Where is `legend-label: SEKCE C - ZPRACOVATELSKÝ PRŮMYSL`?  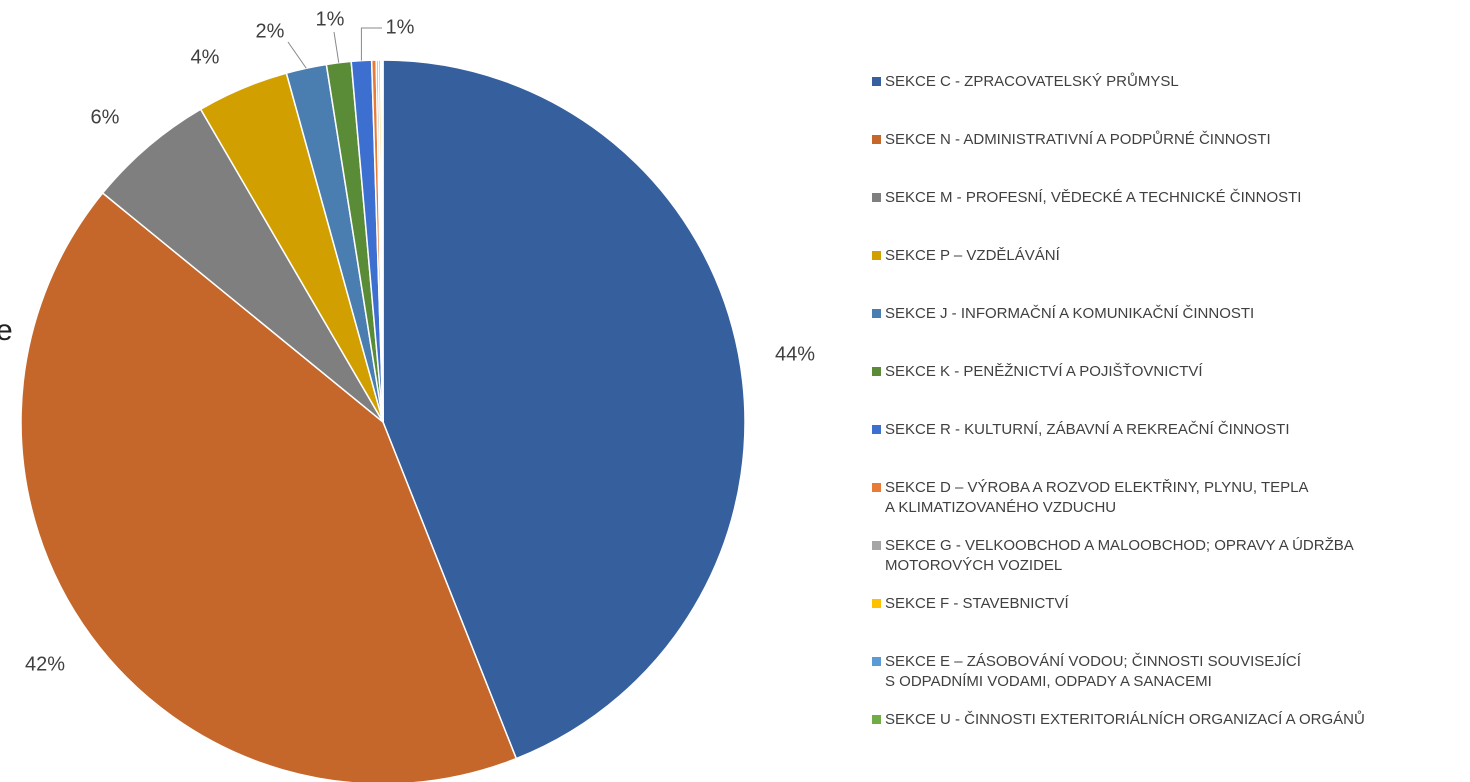
legend-label: SEKCE C - ZPRACOVATELSKÝ PRŮMYSL is located at coordinates (1032, 81).